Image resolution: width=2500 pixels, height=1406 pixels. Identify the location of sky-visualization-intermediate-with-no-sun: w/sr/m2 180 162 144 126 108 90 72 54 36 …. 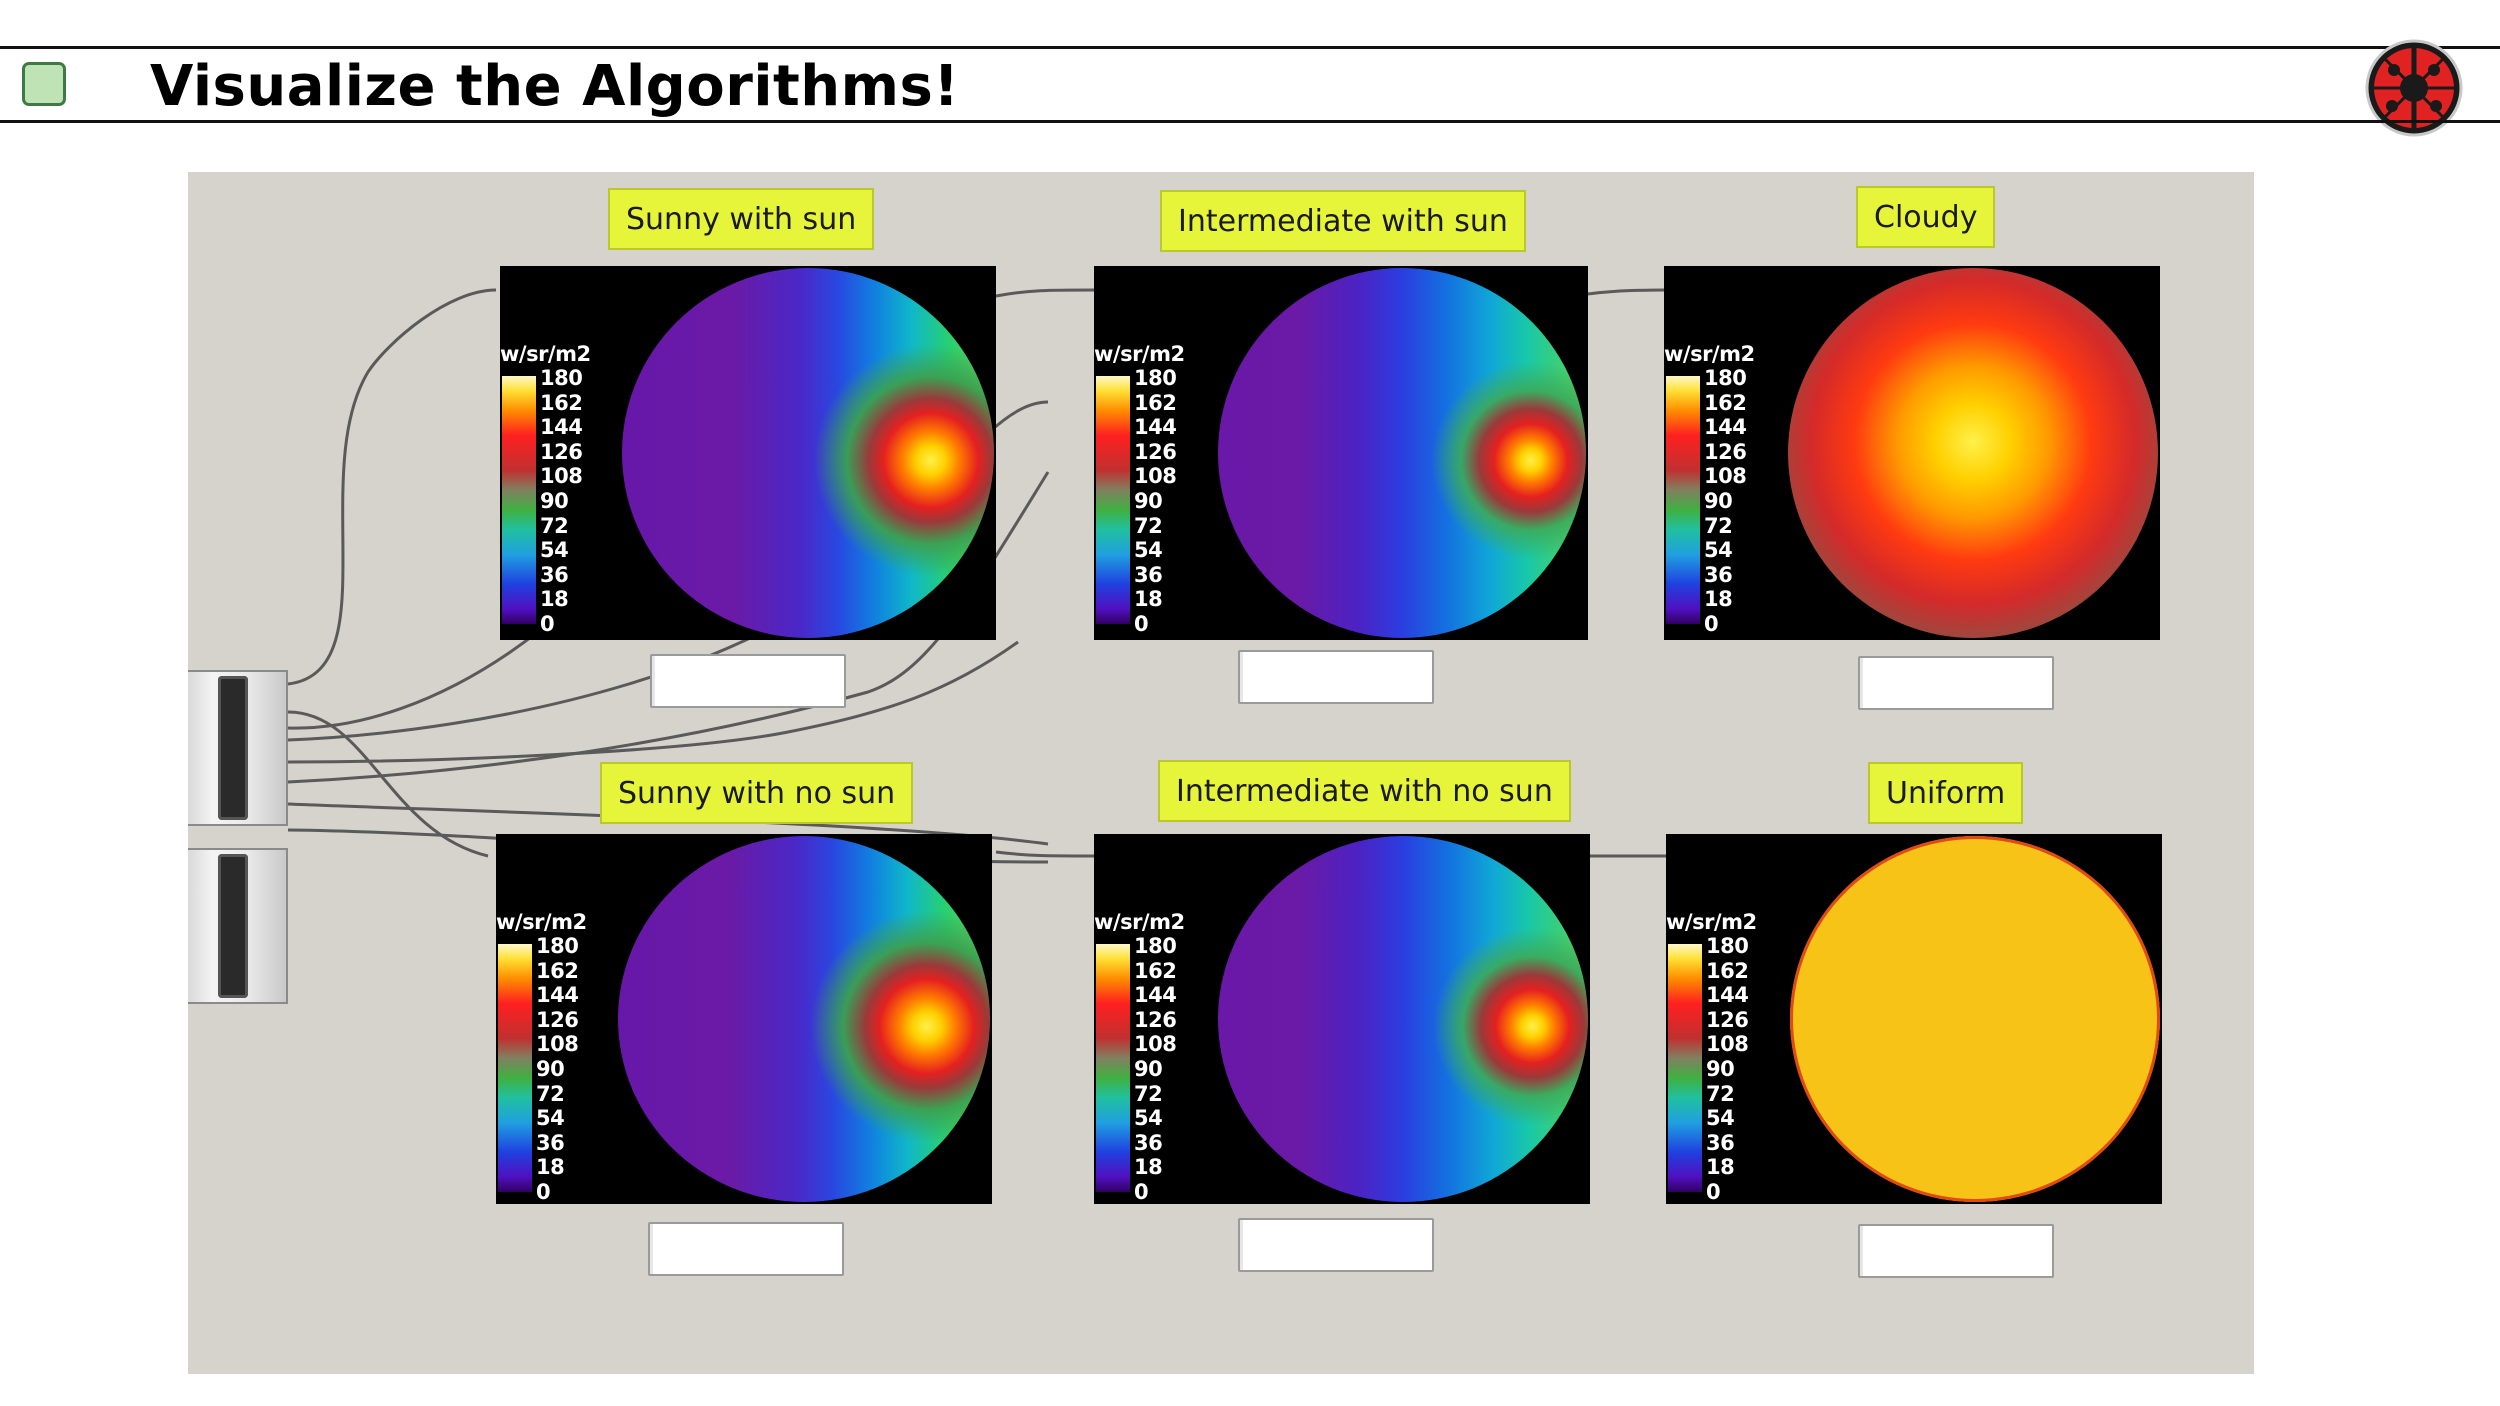
(1342, 1019).